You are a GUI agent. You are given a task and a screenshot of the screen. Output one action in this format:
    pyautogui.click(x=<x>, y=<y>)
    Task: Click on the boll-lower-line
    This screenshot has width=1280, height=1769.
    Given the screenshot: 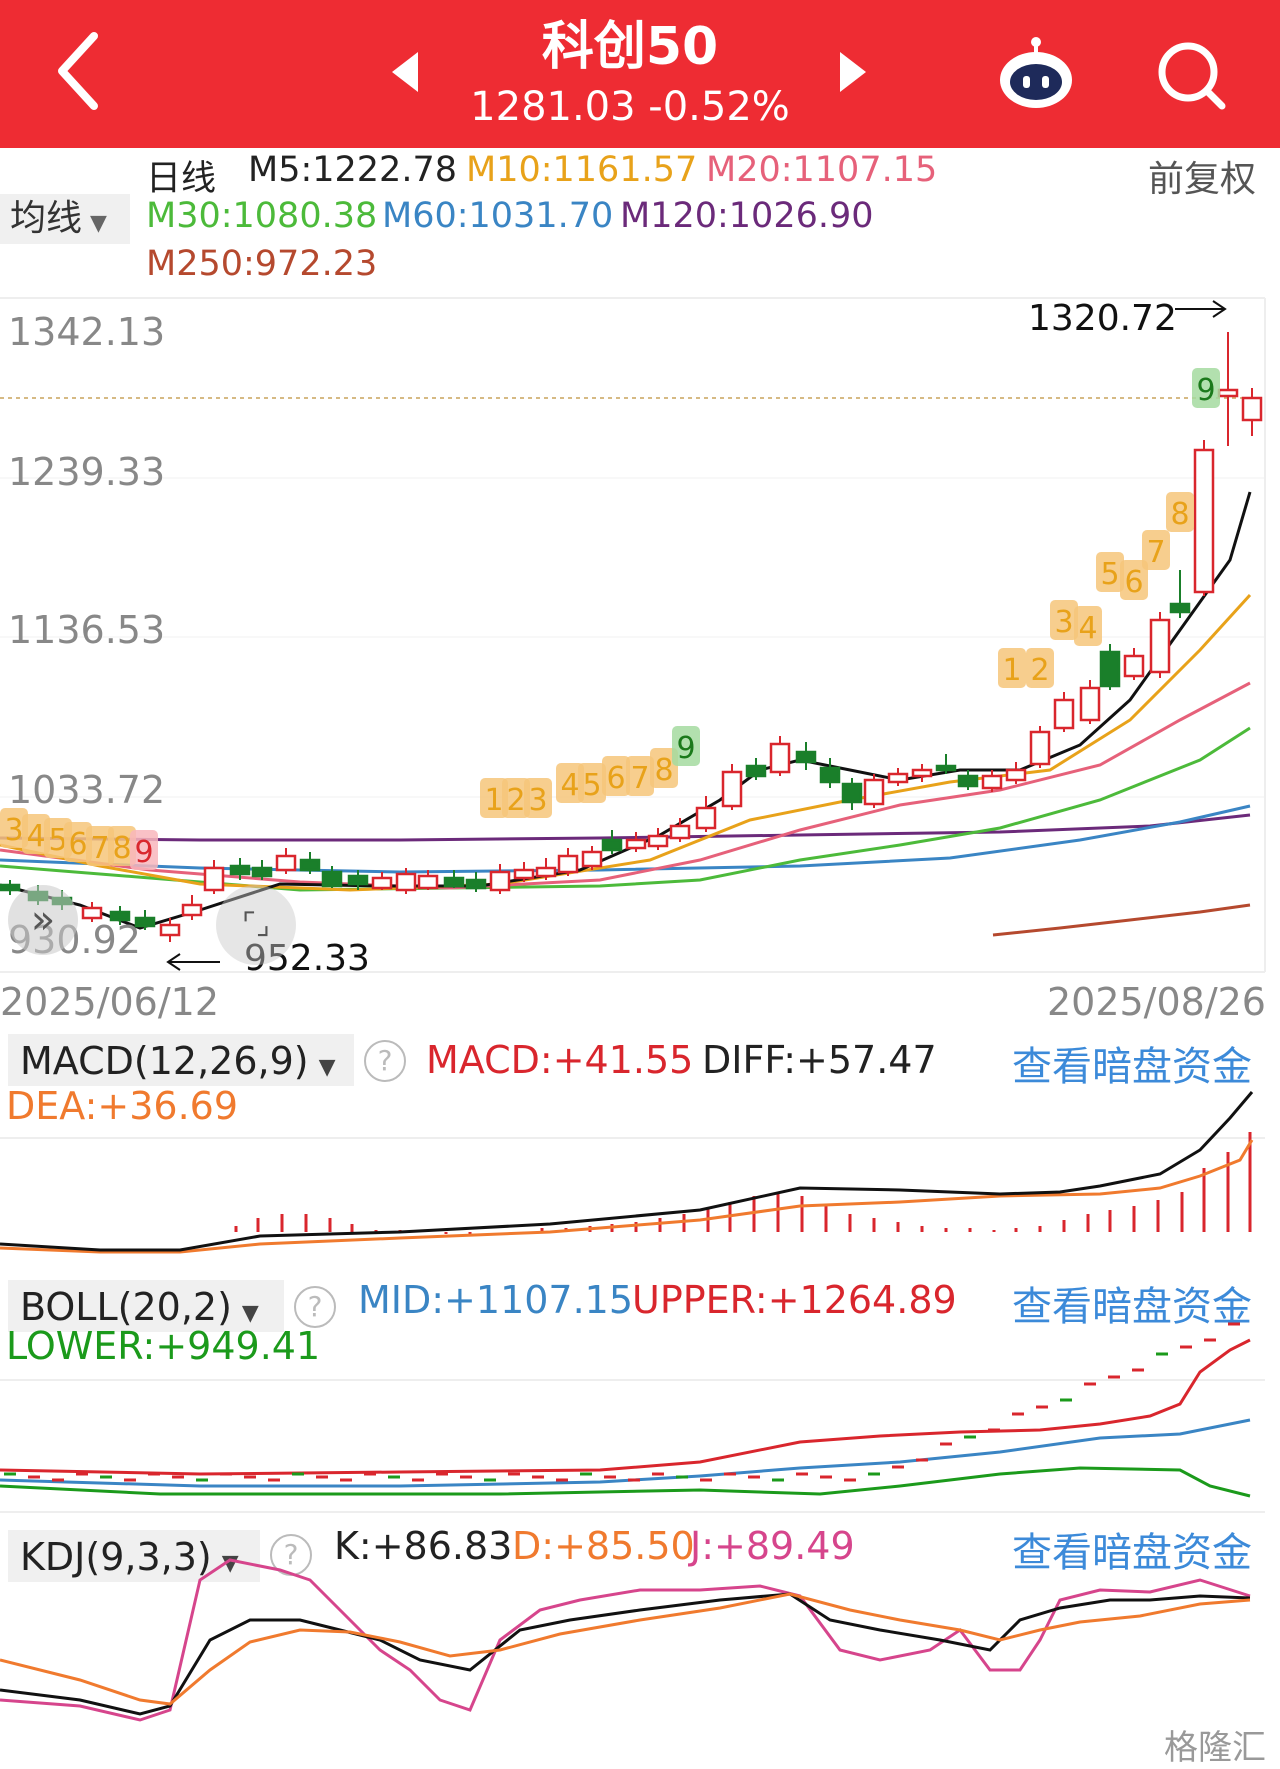 What is the action you would take?
    pyautogui.click(x=625, y=1482)
    